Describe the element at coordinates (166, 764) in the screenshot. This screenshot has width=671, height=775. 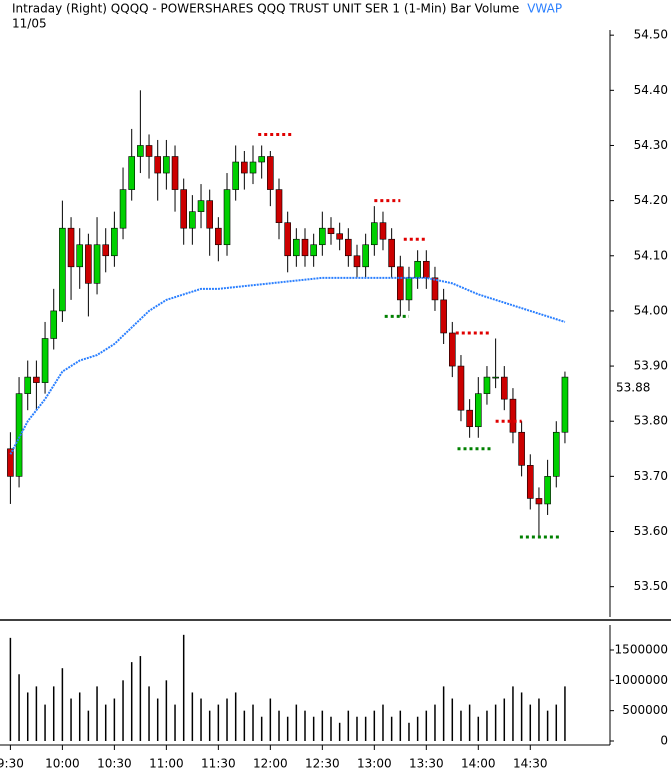
I see `x-tick-label: 11:00` at that location.